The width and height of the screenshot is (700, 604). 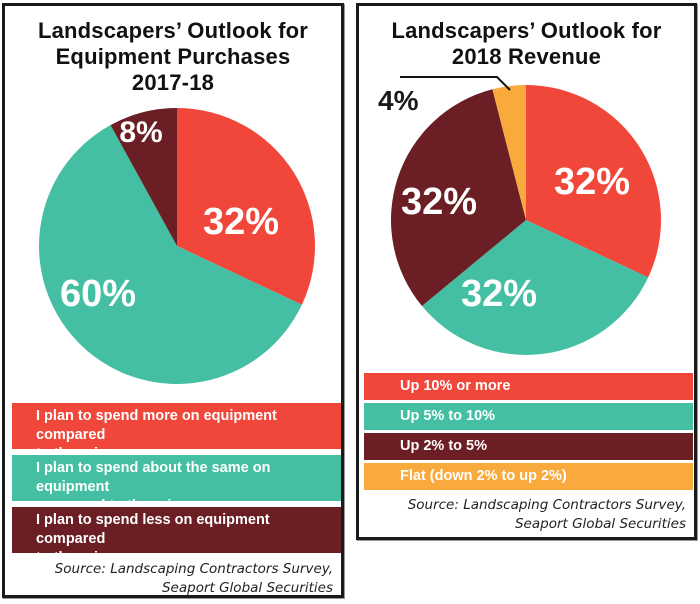 What do you see at coordinates (439, 202) in the screenshot?
I see `slice-label-2: 32%` at bounding box center [439, 202].